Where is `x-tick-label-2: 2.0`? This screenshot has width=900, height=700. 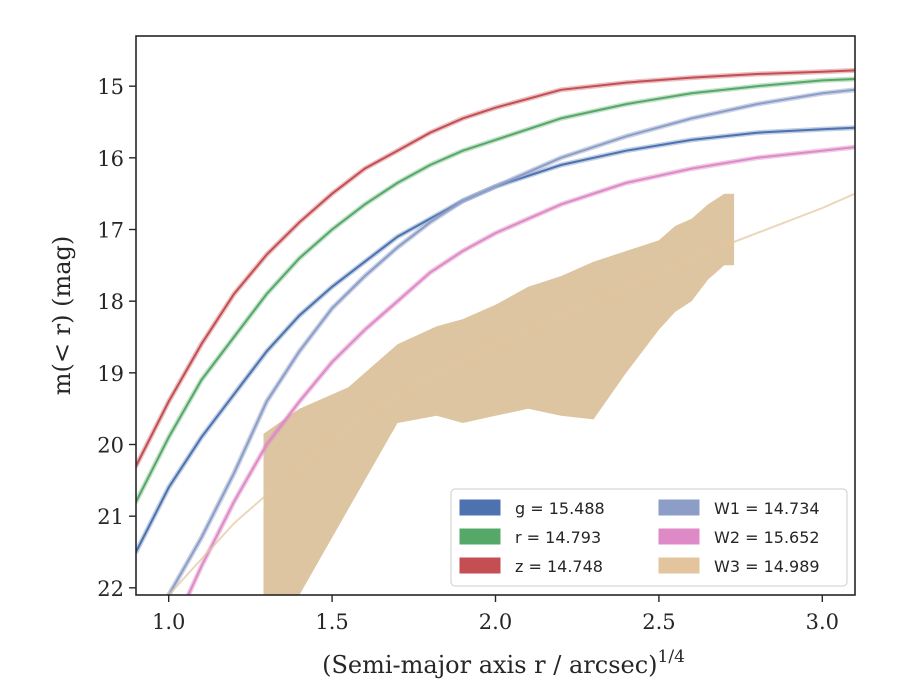 x-tick-label-2: 2.0 is located at coordinates (495, 622).